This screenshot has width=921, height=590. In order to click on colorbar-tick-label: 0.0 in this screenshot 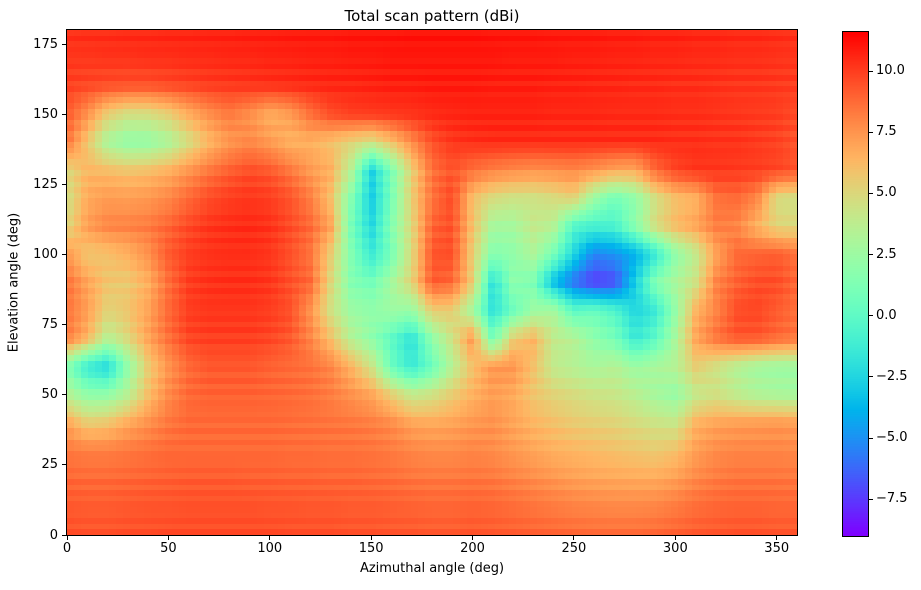, I will do `click(886, 315)`.